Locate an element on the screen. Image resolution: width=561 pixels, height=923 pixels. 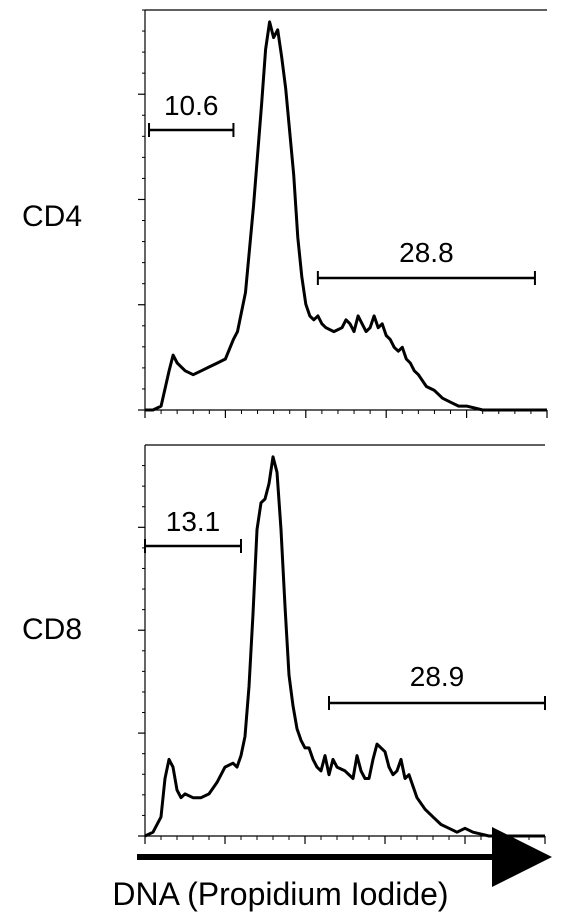
gate-label: 13.1 is located at coordinates (193, 521).